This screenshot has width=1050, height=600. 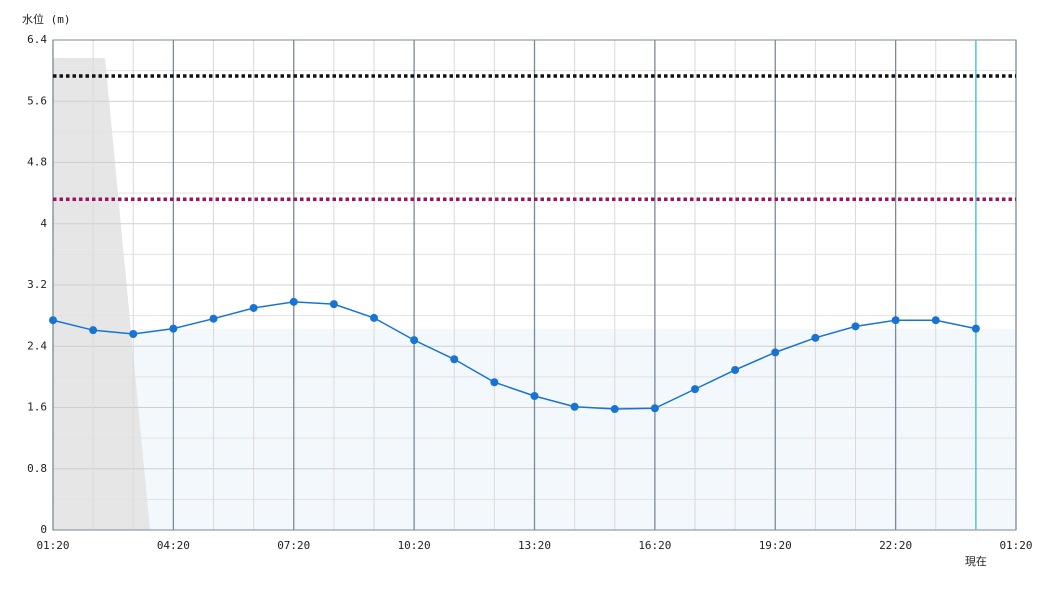 I want to click on y-tick-label: 4.8, so click(x=37, y=162).